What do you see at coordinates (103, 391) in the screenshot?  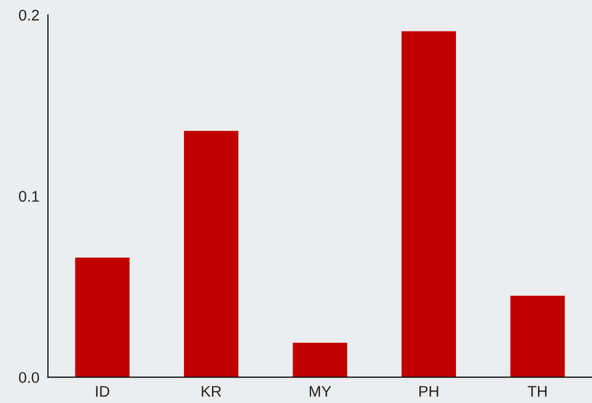 I see `x-tick-label: ID` at bounding box center [103, 391].